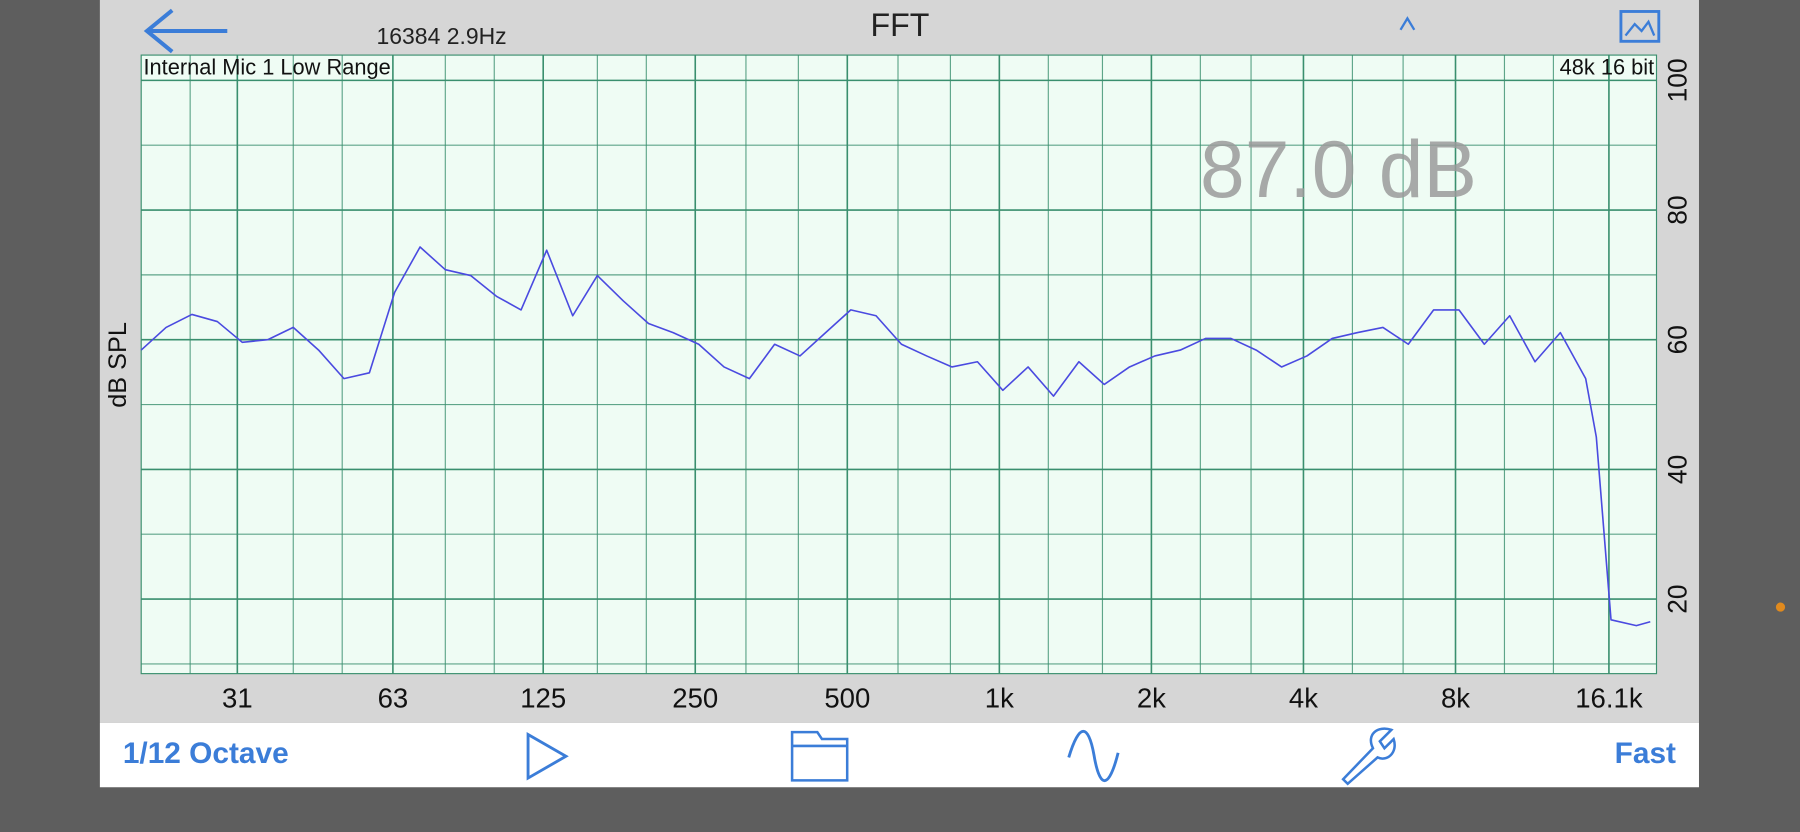 The height and width of the screenshot is (832, 1800). I want to click on x-tick-label: 500, so click(847, 697).